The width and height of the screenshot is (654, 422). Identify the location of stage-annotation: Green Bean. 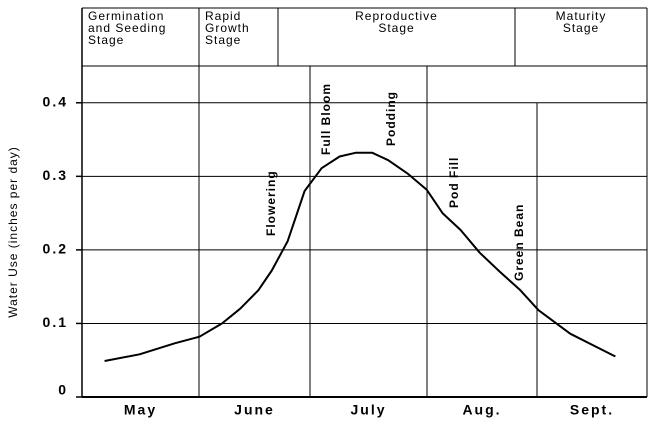
(519, 242).